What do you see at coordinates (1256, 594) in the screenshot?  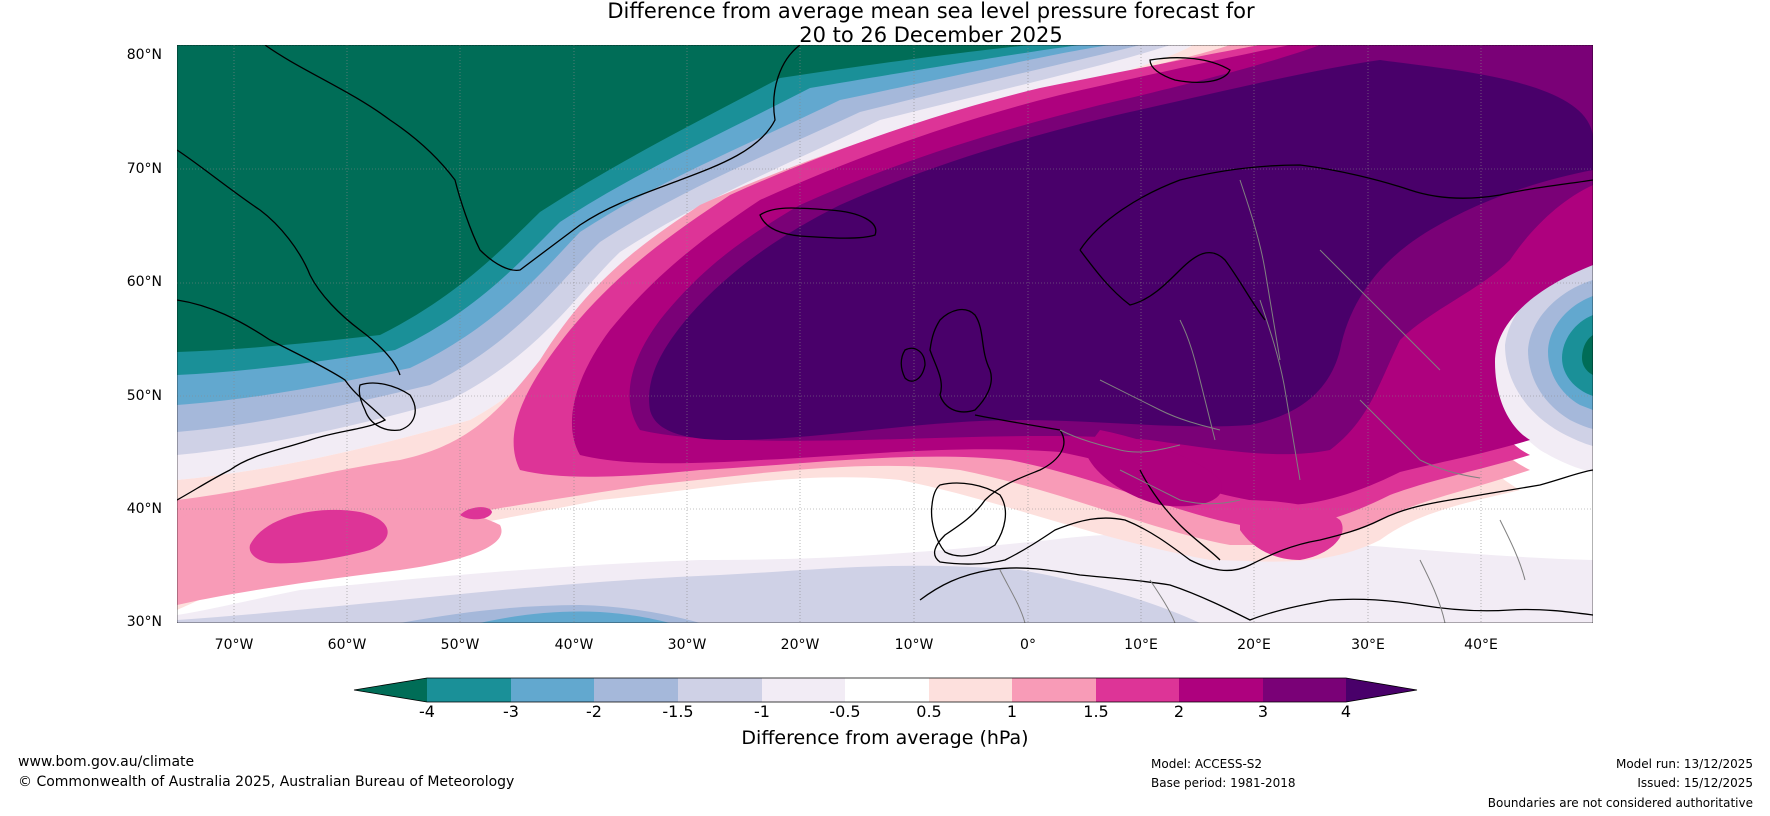 I see `africa-coast` at bounding box center [1256, 594].